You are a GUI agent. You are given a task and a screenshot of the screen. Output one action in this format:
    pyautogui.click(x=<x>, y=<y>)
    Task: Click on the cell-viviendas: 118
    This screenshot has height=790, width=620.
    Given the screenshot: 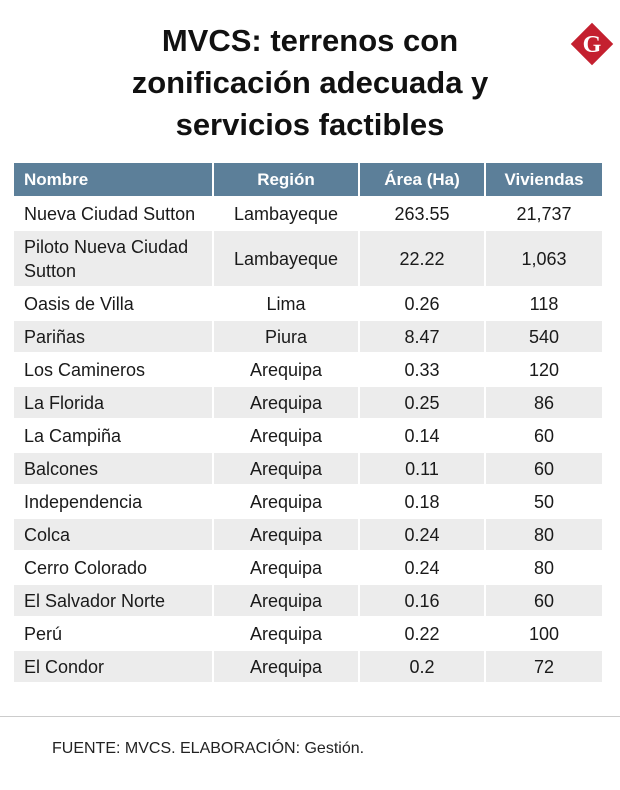 What is the action you would take?
    pyautogui.click(x=544, y=304)
    